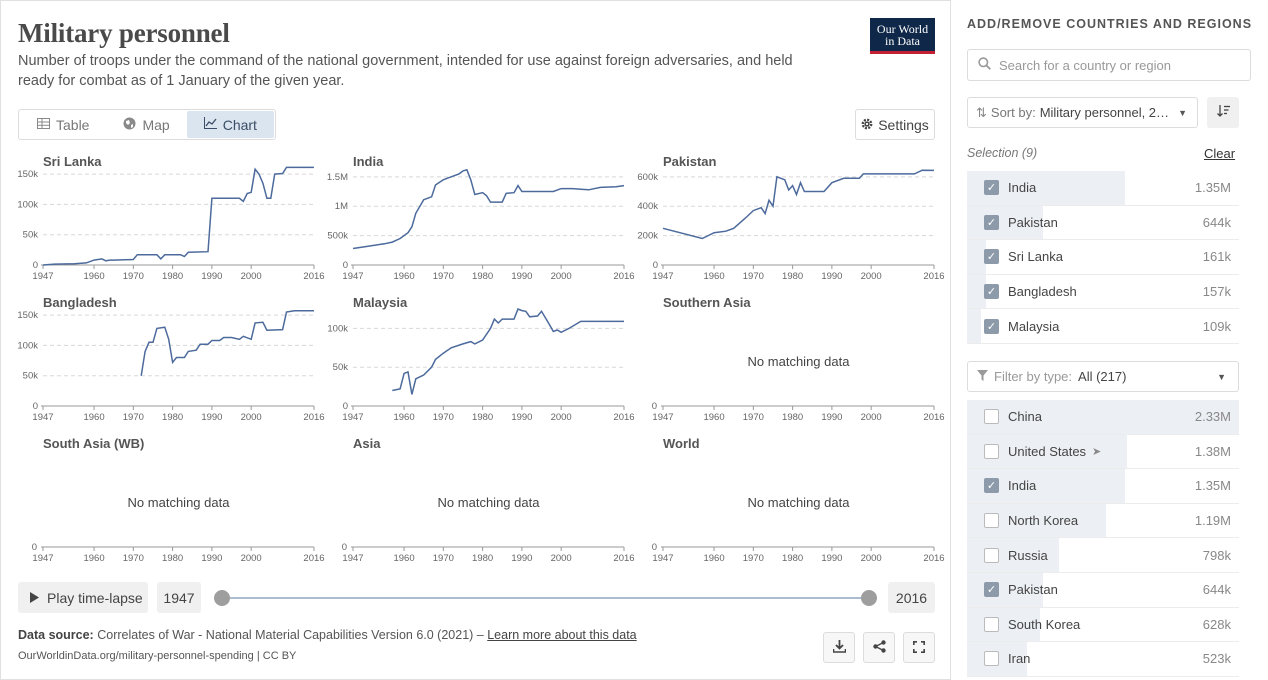  What do you see at coordinates (1033, 222) in the screenshot?
I see `entity-name: Pakistan` at bounding box center [1033, 222].